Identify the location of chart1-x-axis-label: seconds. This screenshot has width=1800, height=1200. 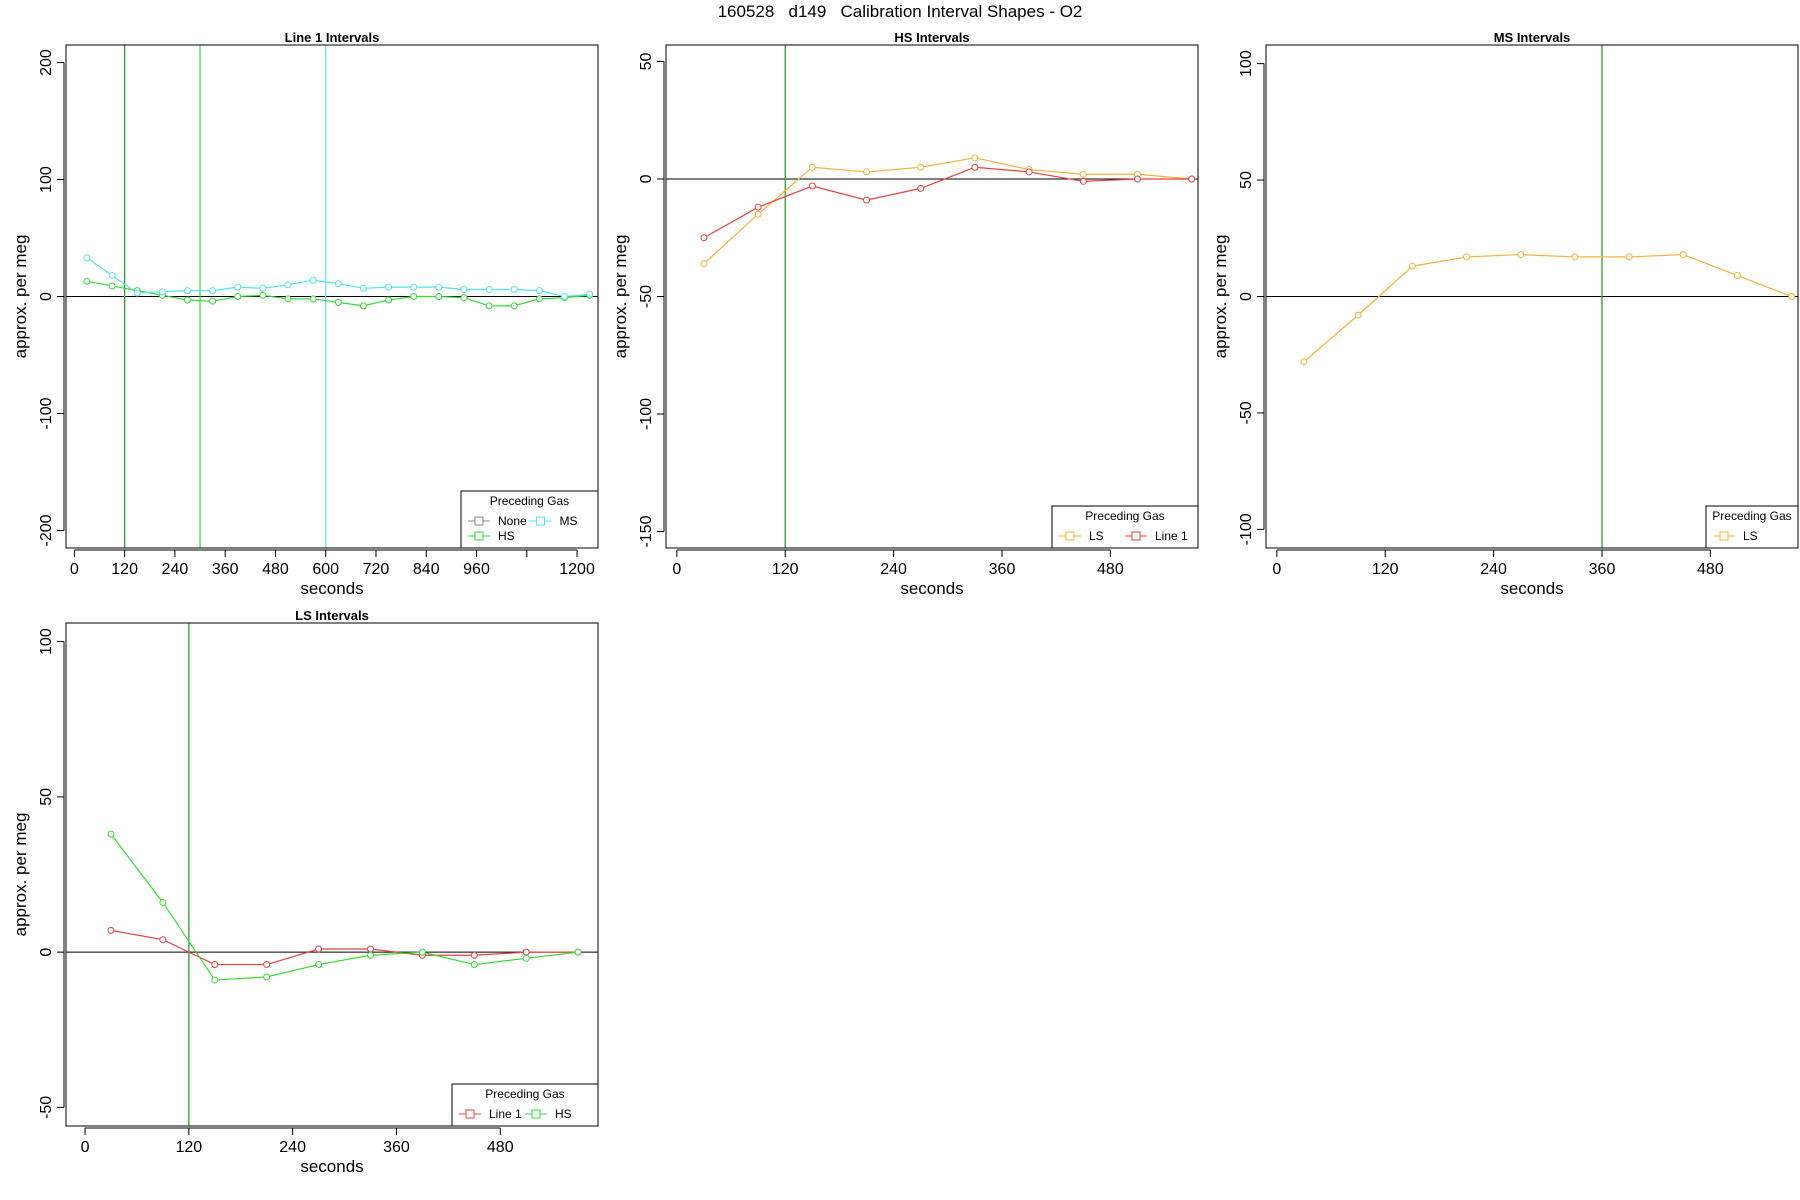
(331, 588).